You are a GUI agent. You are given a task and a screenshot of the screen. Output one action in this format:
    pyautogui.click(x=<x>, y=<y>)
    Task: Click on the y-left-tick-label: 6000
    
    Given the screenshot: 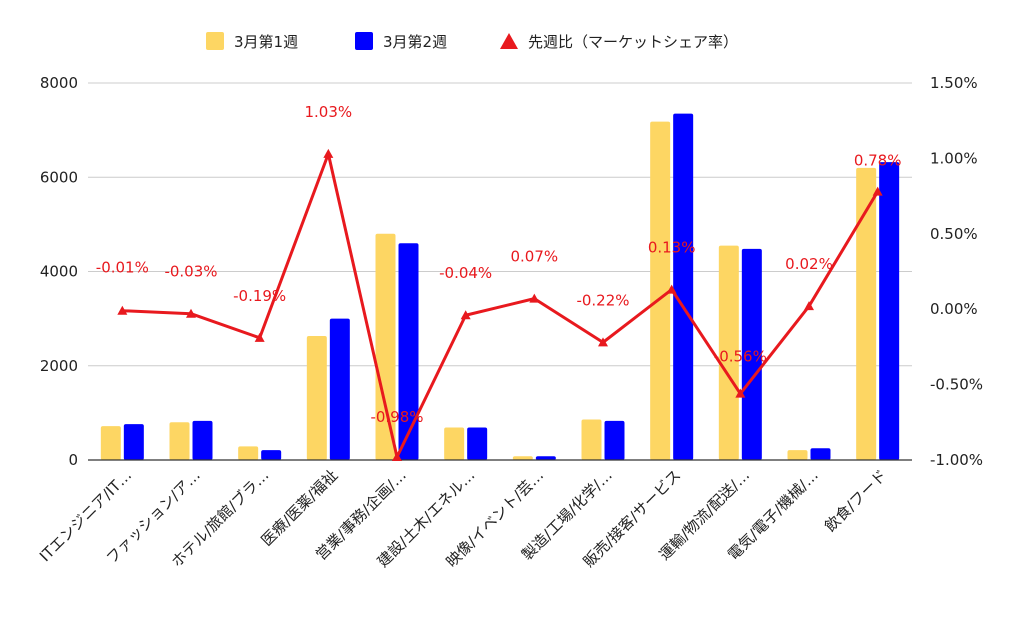 What is the action you would take?
    pyautogui.click(x=59, y=177)
    